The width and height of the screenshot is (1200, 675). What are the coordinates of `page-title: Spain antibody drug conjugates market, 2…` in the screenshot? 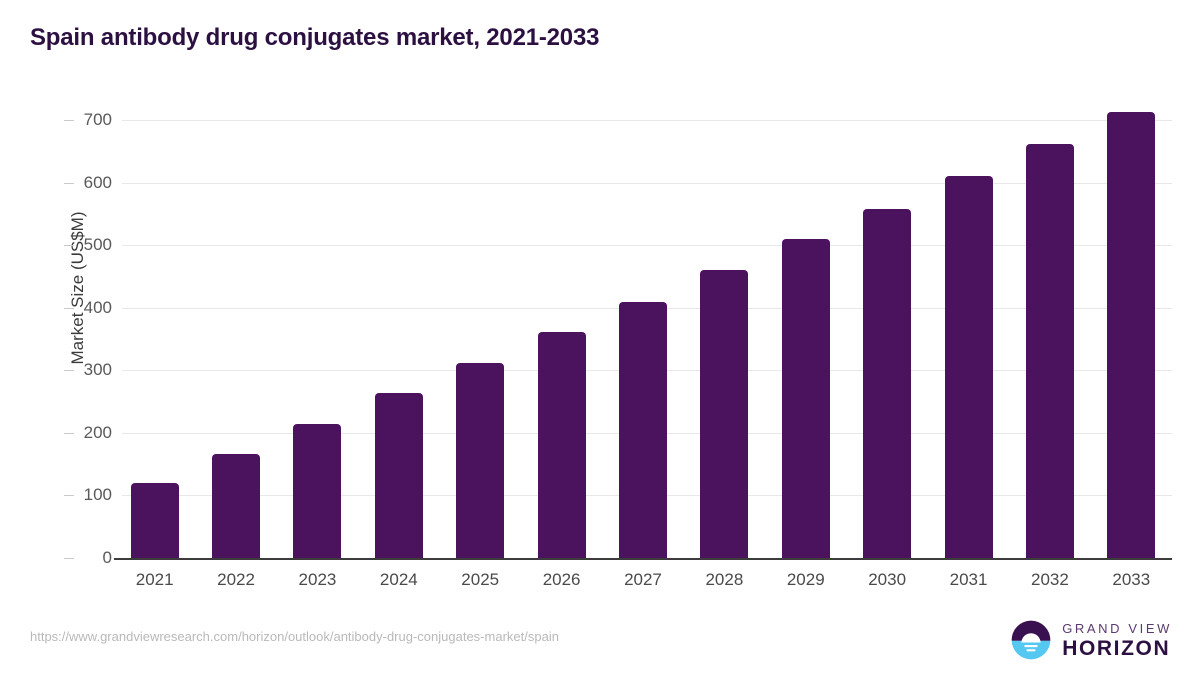 It's located at (315, 37).